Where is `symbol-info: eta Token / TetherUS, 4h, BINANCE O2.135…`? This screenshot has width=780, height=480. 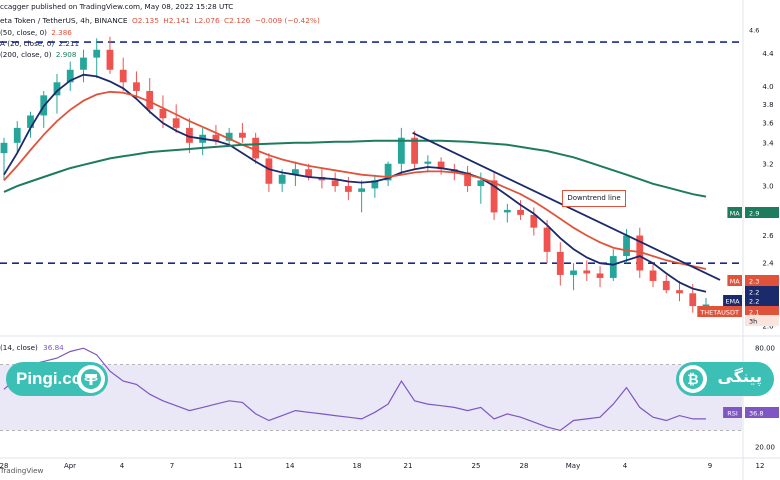 symbol-info: eta Token / TetherUS, 4h, BINANCE O2.135… is located at coordinates (160, 20).